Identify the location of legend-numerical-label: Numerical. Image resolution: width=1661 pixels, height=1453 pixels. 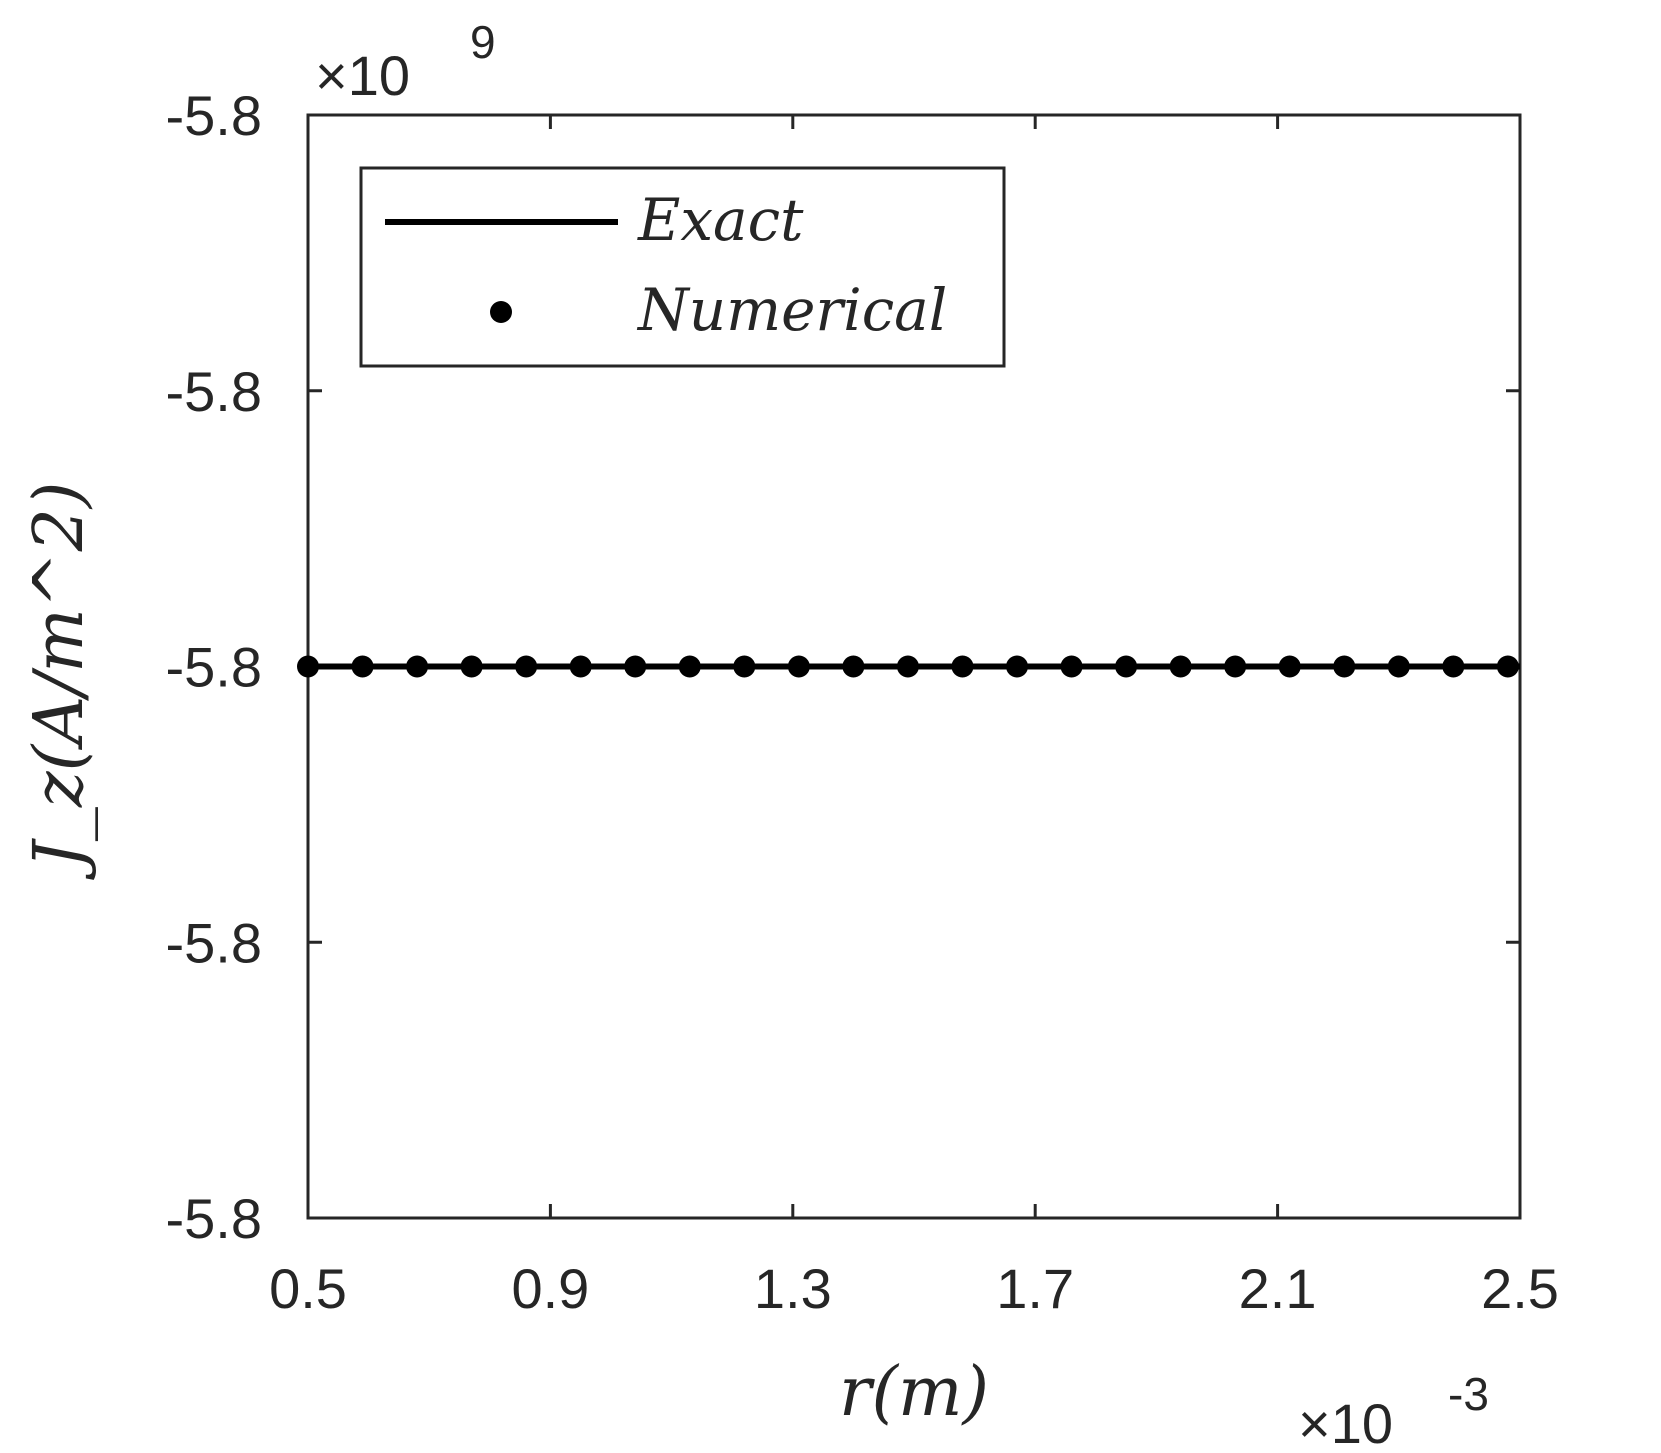
(791, 310).